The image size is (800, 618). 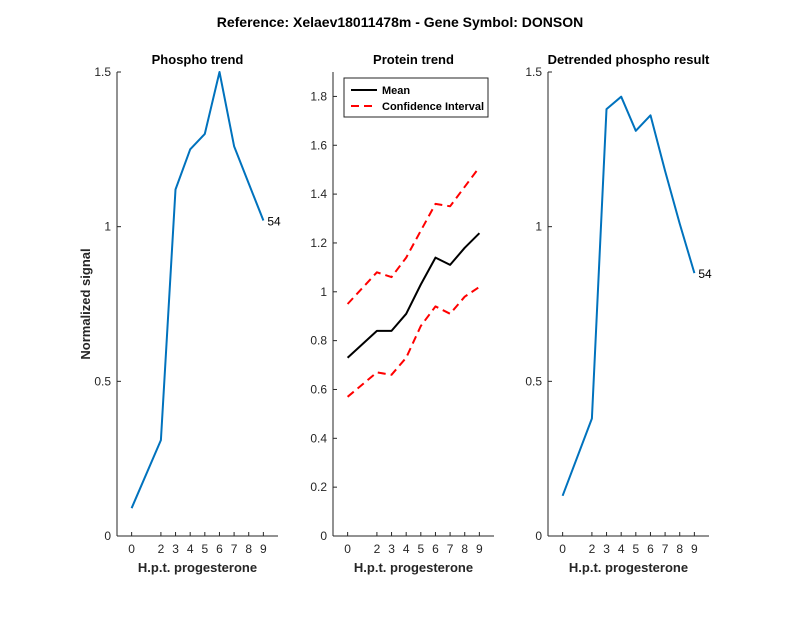 I want to click on panel1-x-tick-label: 0, so click(x=131, y=549).